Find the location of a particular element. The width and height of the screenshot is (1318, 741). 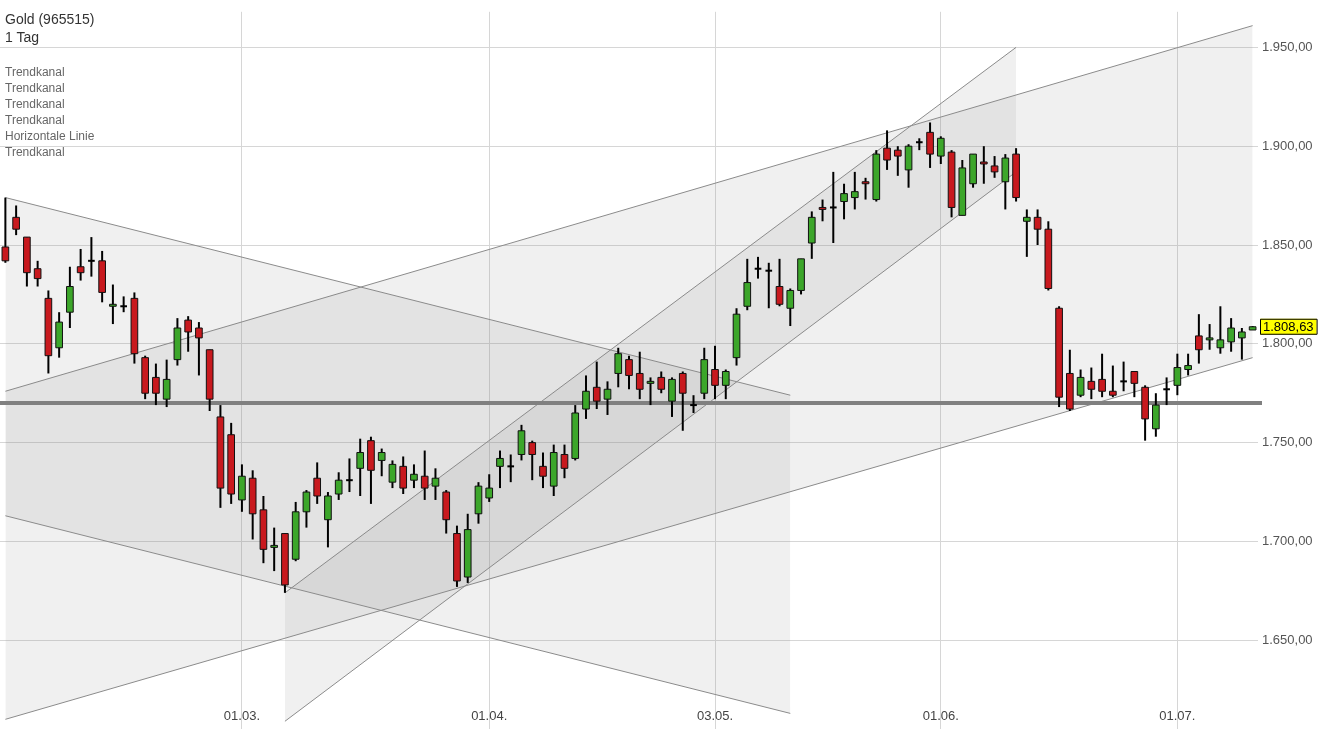

y-tick-label: 1.850,00 is located at coordinates (1287, 244).